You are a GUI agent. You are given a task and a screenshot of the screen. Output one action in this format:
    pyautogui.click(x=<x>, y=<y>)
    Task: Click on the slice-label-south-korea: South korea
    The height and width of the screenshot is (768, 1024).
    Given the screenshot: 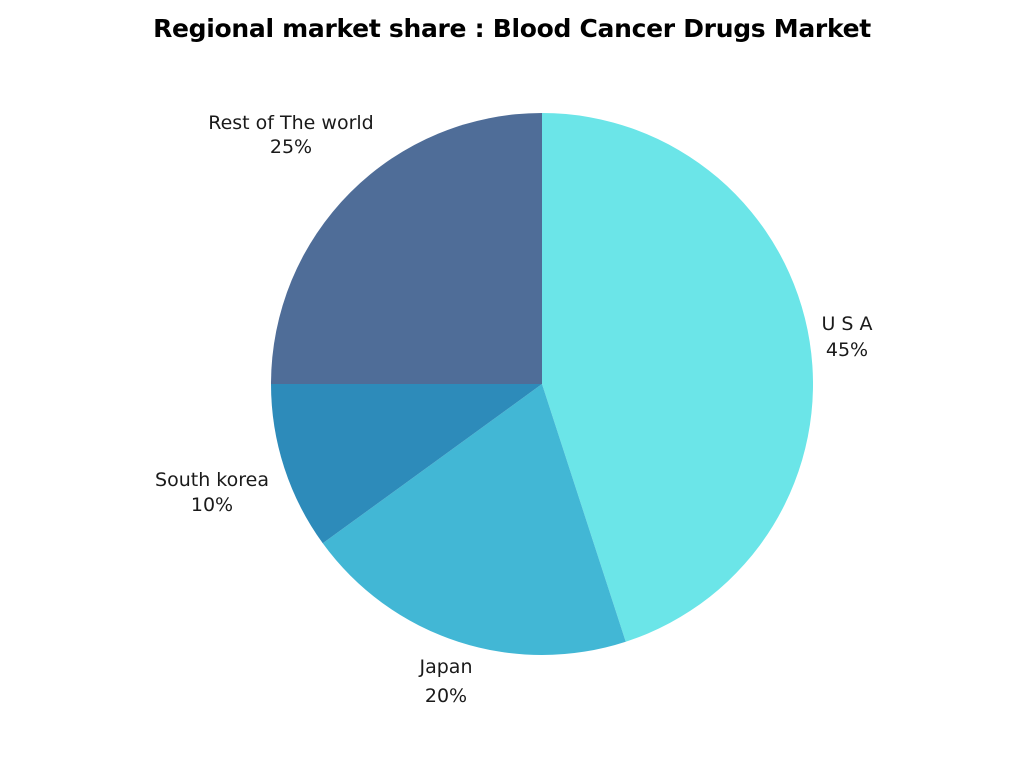 What is the action you would take?
    pyautogui.click(x=212, y=480)
    